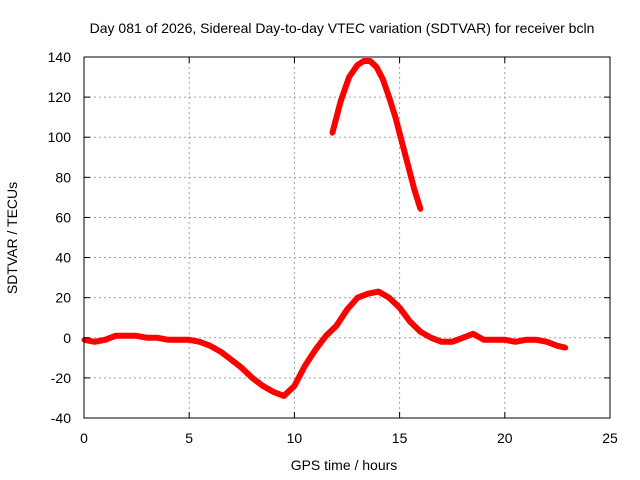 The image size is (640, 480). Describe the element at coordinates (63, 177) in the screenshot. I see `y-tick-label: 80` at that location.